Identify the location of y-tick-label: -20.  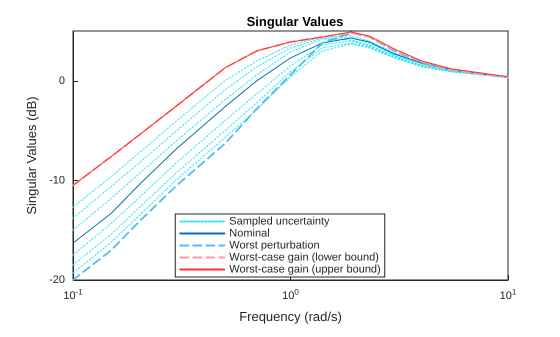
(57, 280).